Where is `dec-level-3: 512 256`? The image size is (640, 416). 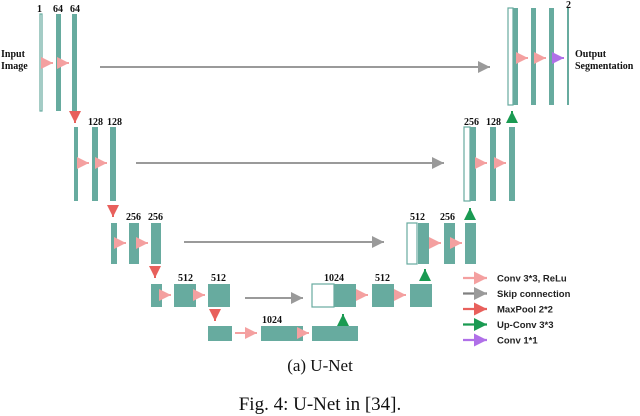 dec-level-3: 512 256 is located at coordinates (441, 246).